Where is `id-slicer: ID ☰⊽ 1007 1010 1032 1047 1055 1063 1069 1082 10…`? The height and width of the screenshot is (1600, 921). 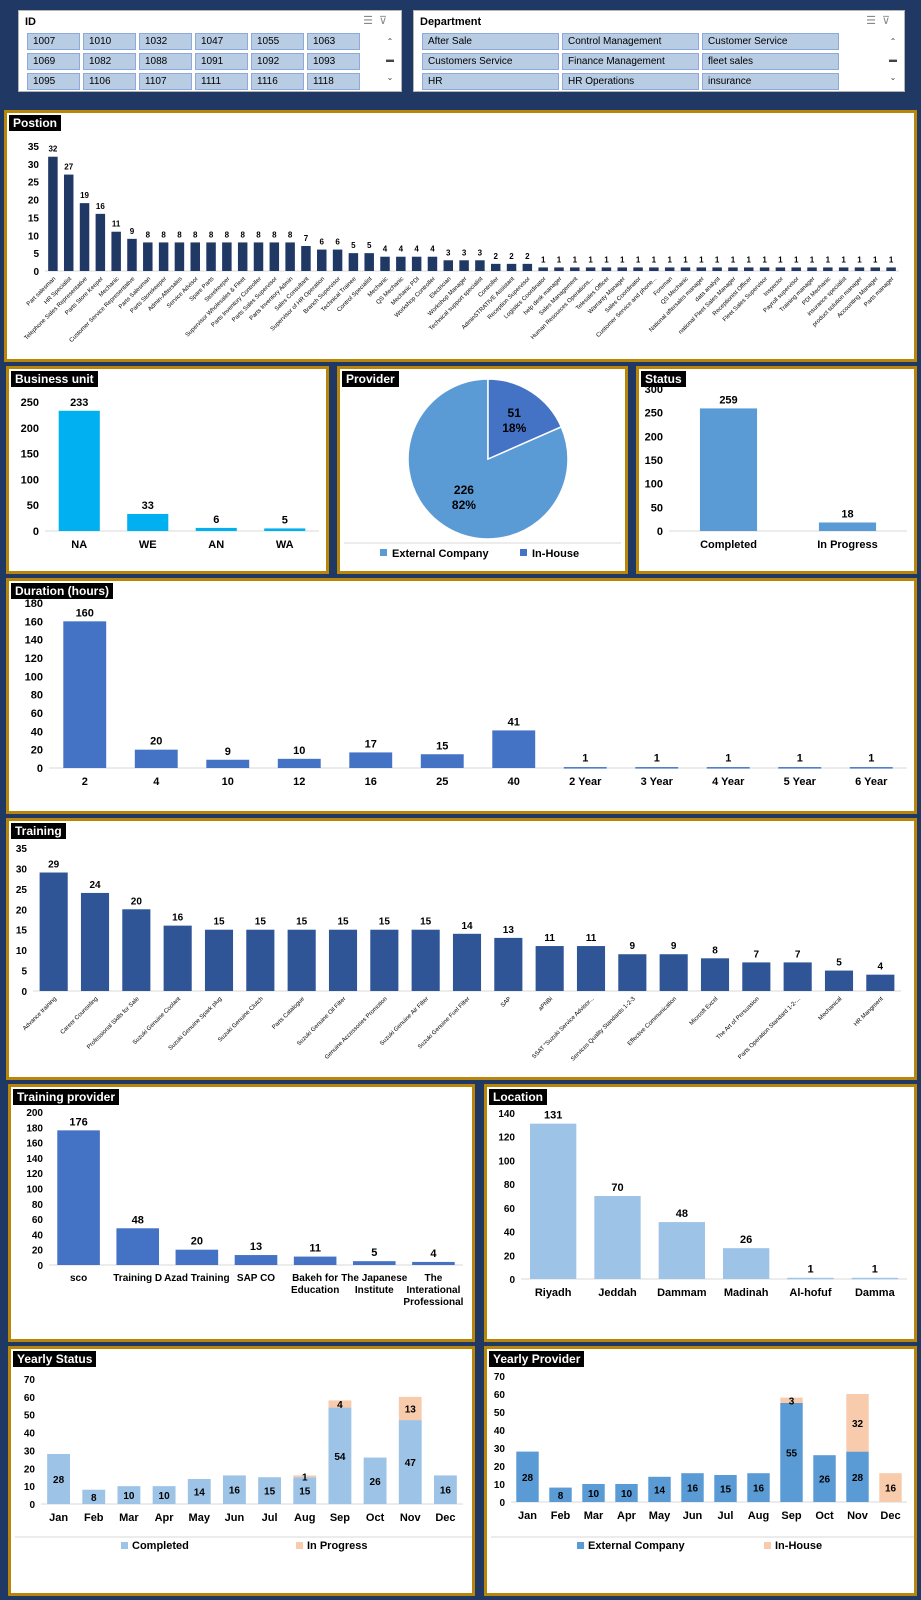
id-slicer: ID ☰⊽ 1007 1010 1032 1047 1055 1063 1069 1082 10… is located at coordinates (210, 51).